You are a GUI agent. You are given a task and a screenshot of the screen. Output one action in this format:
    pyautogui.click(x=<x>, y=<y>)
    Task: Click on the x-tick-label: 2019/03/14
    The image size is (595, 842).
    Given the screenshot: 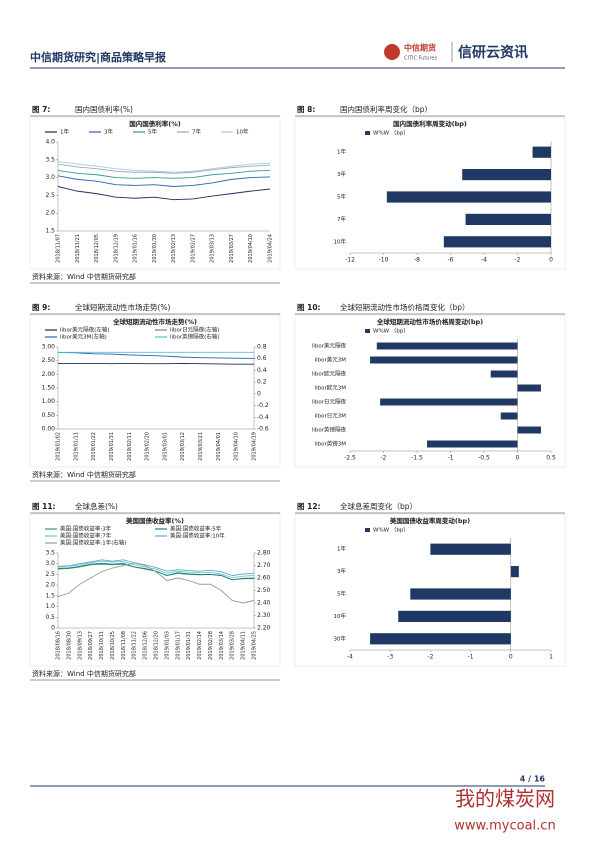 What is the action you would take?
    pyautogui.click(x=222, y=645)
    